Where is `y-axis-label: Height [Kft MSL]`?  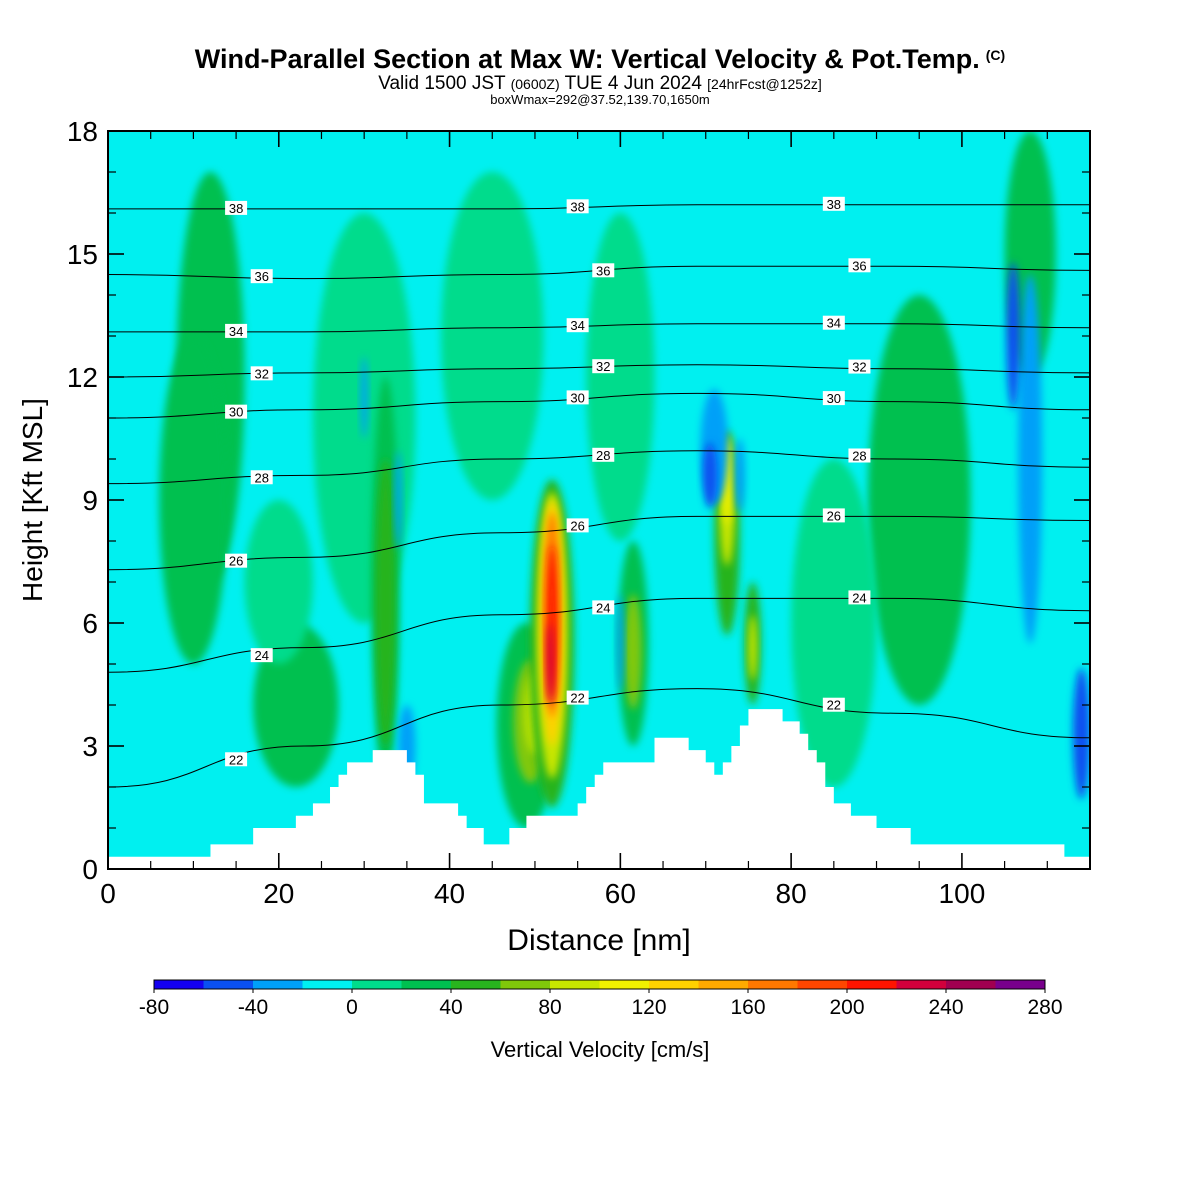 y-axis-label: Height [Kft MSL] is located at coordinates (32, 500).